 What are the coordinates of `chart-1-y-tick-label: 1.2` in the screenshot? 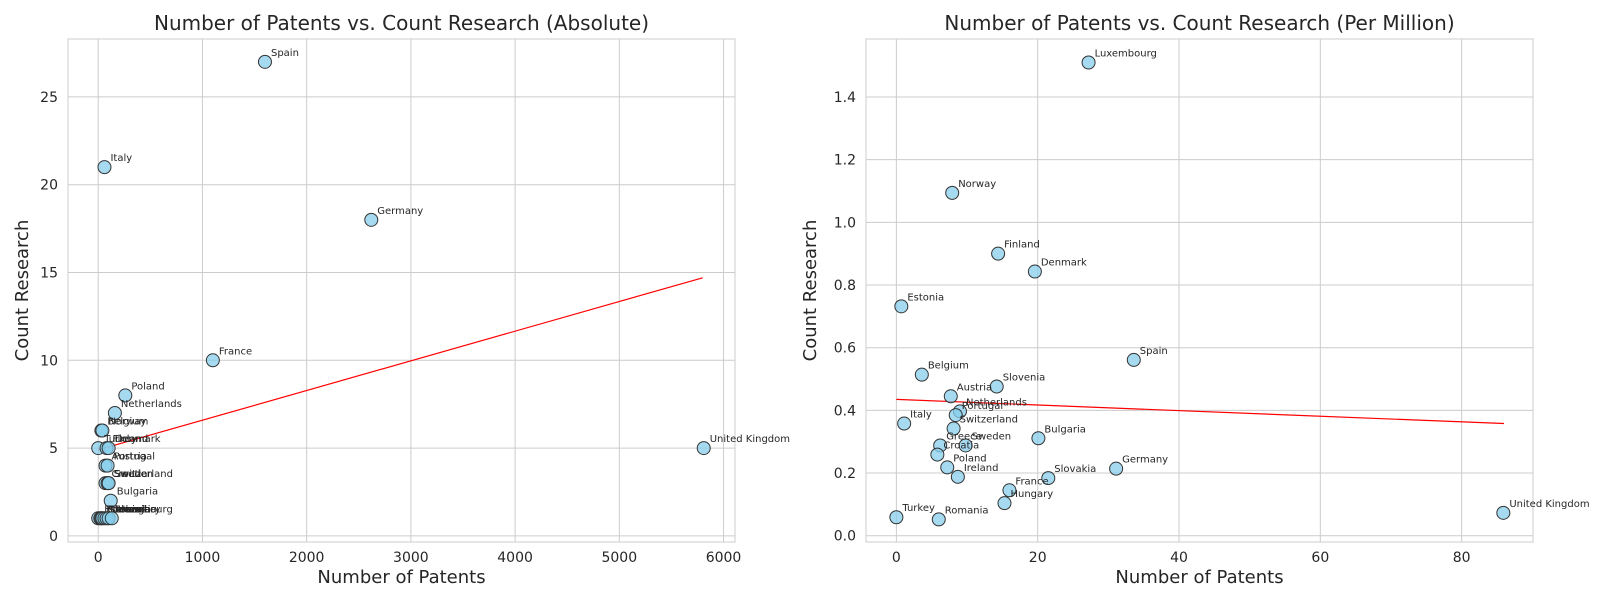 It's located at (845, 161).